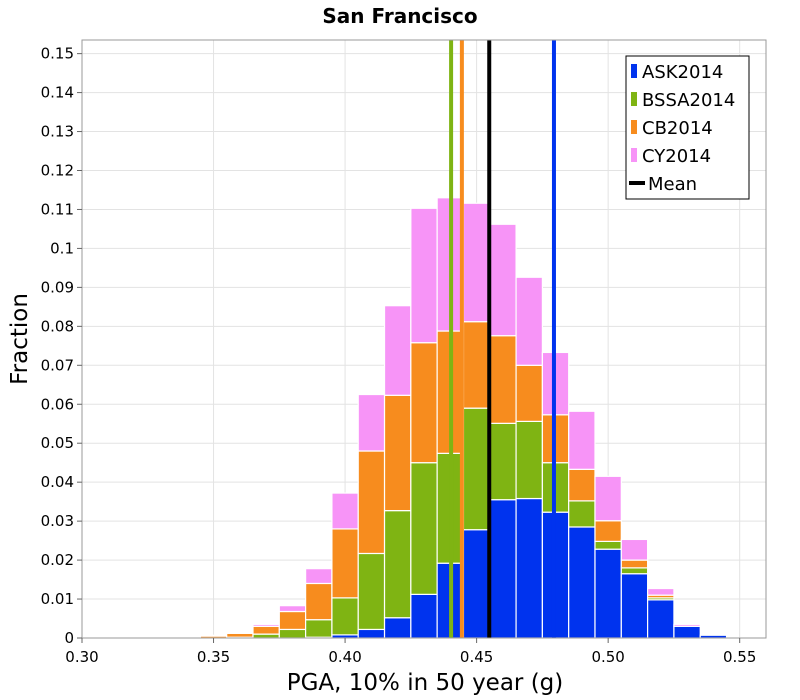 The image size is (800, 700). Describe the element at coordinates (319, 628) in the screenshot. I see `bar-bssa2014-0.39` at that location.